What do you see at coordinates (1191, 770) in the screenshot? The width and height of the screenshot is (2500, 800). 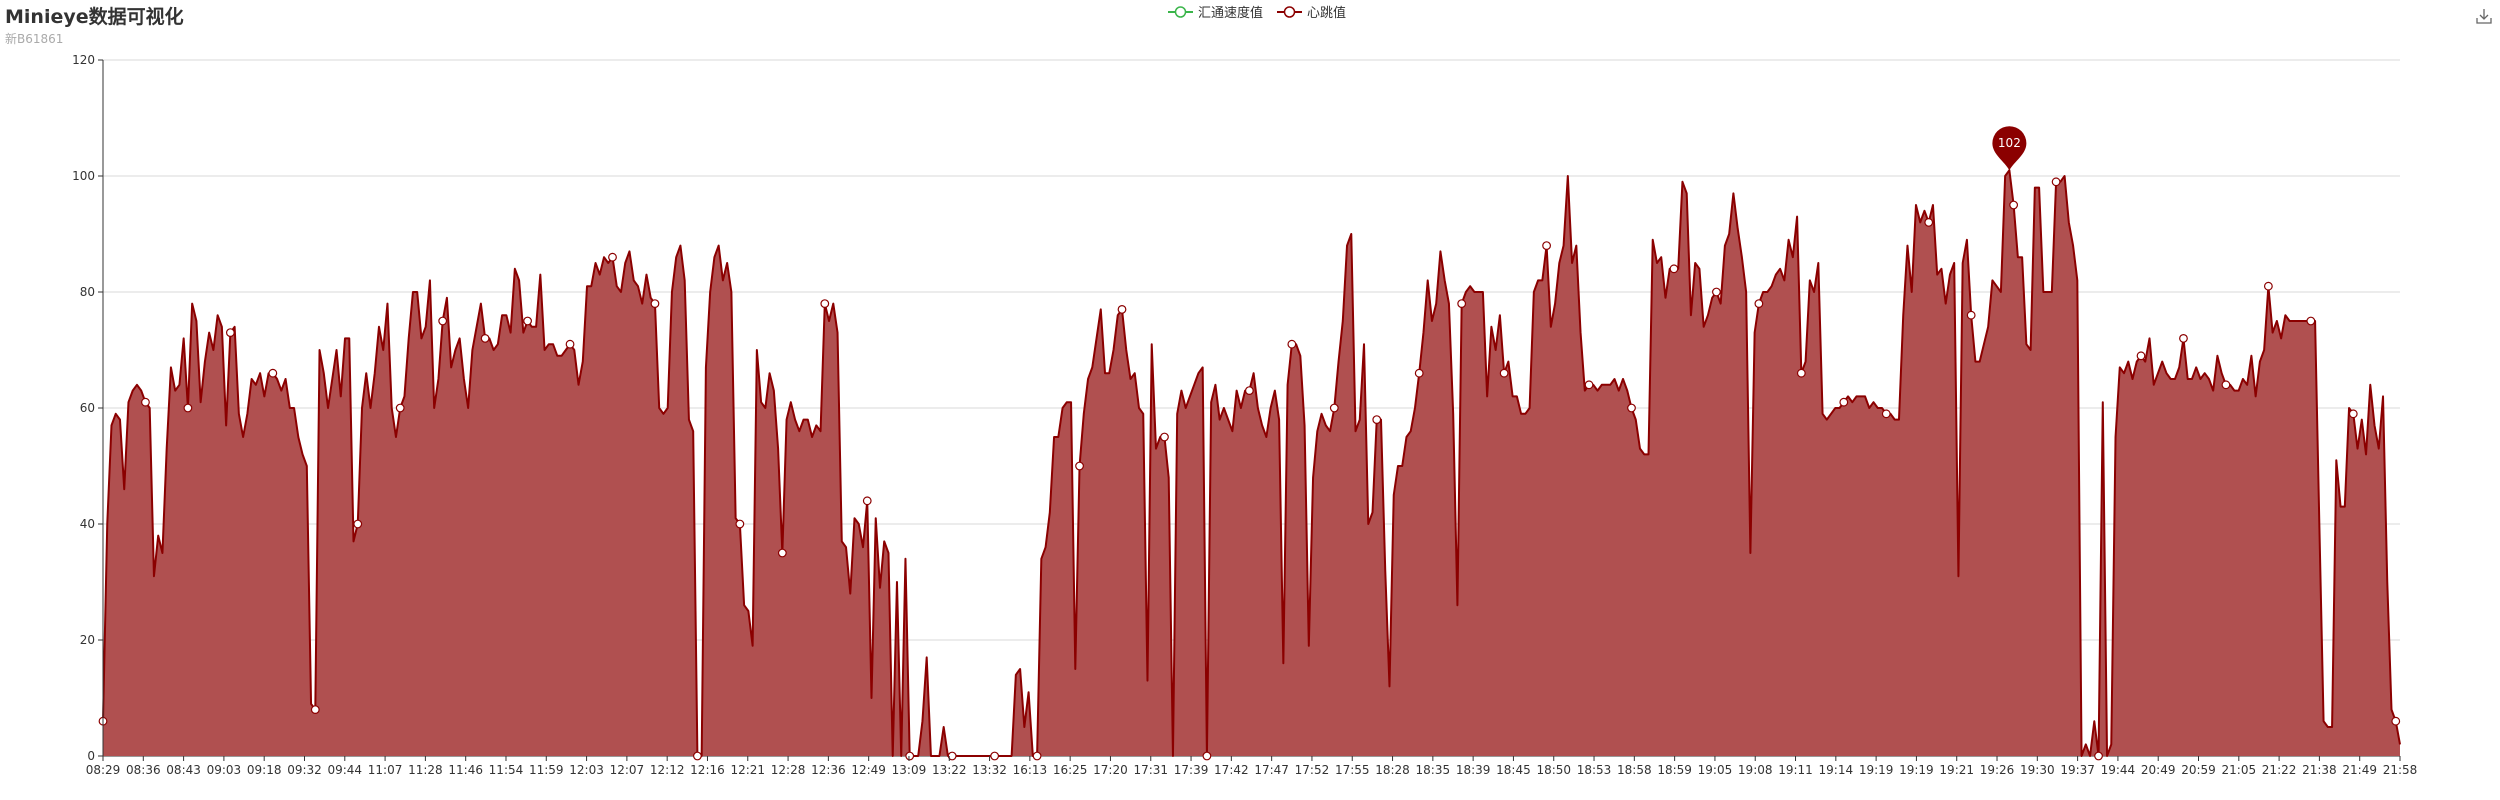 I see `x-tick-label: 17:39` at bounding box center [1191, 770].